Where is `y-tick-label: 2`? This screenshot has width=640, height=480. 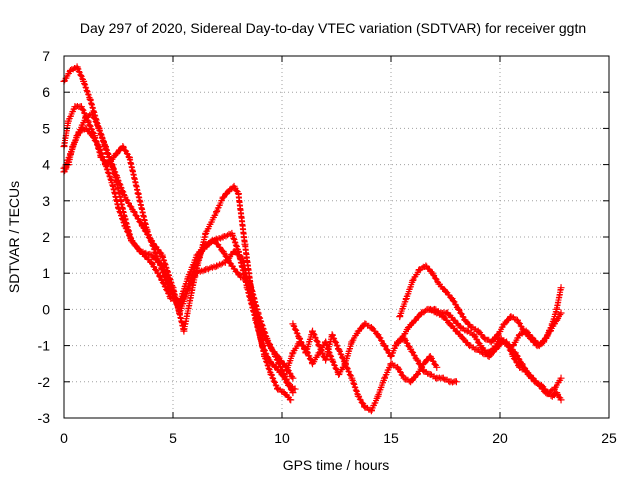
y-tick-label: 2 is located at coordinates (46, 237).